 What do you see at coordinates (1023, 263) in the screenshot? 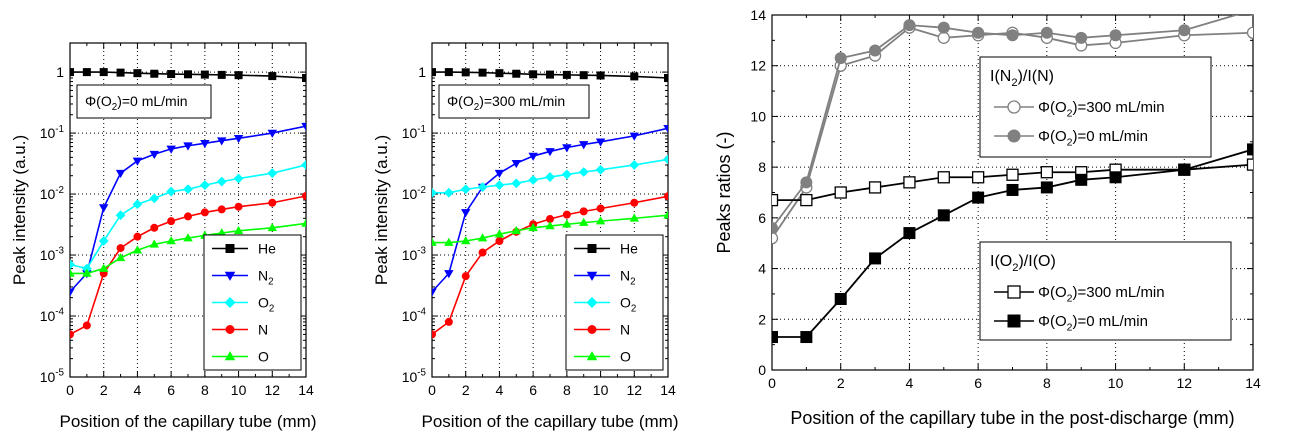
I see `legend-title: I(O2​)/I(O)` at bounding box center [1023, 263].